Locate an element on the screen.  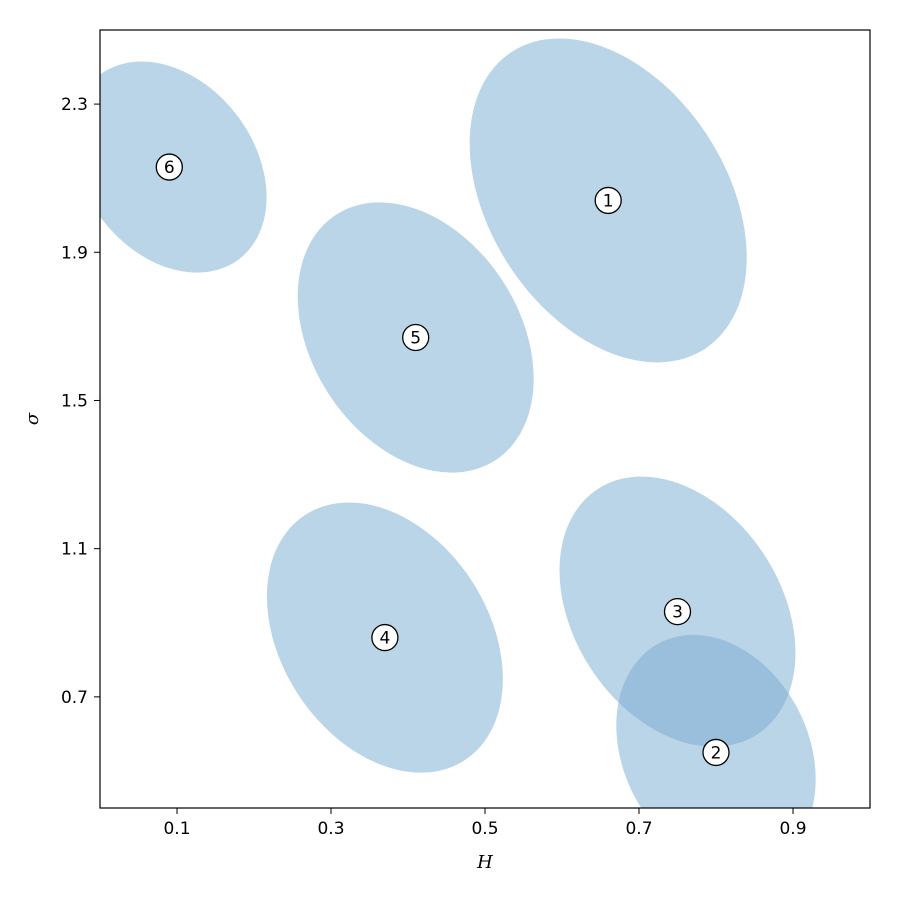
cluster-label-5: 5 is located at coordinates (415, 338).